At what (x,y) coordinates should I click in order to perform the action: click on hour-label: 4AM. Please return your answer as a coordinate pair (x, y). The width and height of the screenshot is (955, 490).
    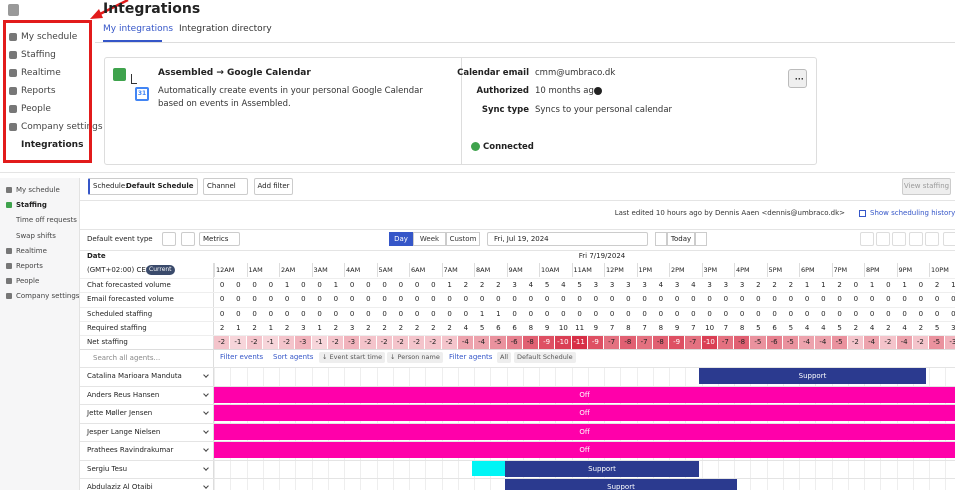
    Looking at the image, I should click on (353, 270).